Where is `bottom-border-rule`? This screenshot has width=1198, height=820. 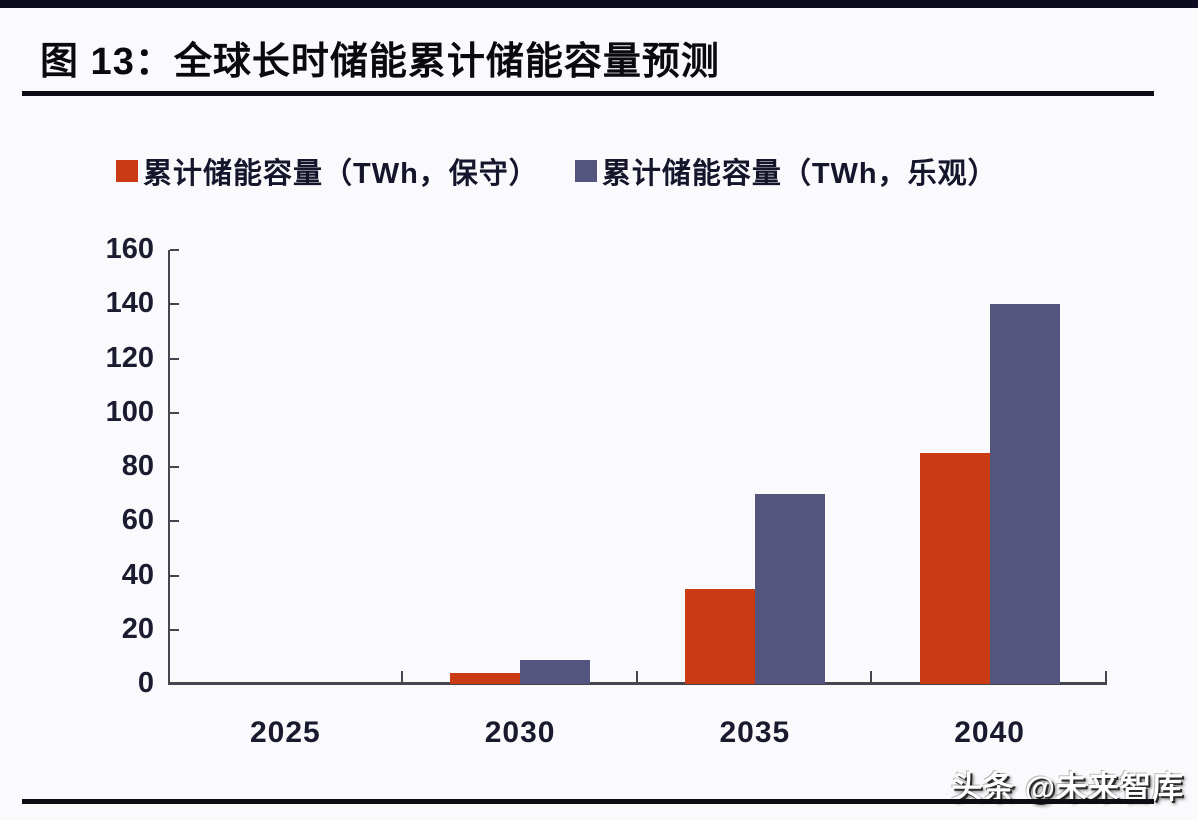 bottom-border-rule is located at coordinates (588, 801).